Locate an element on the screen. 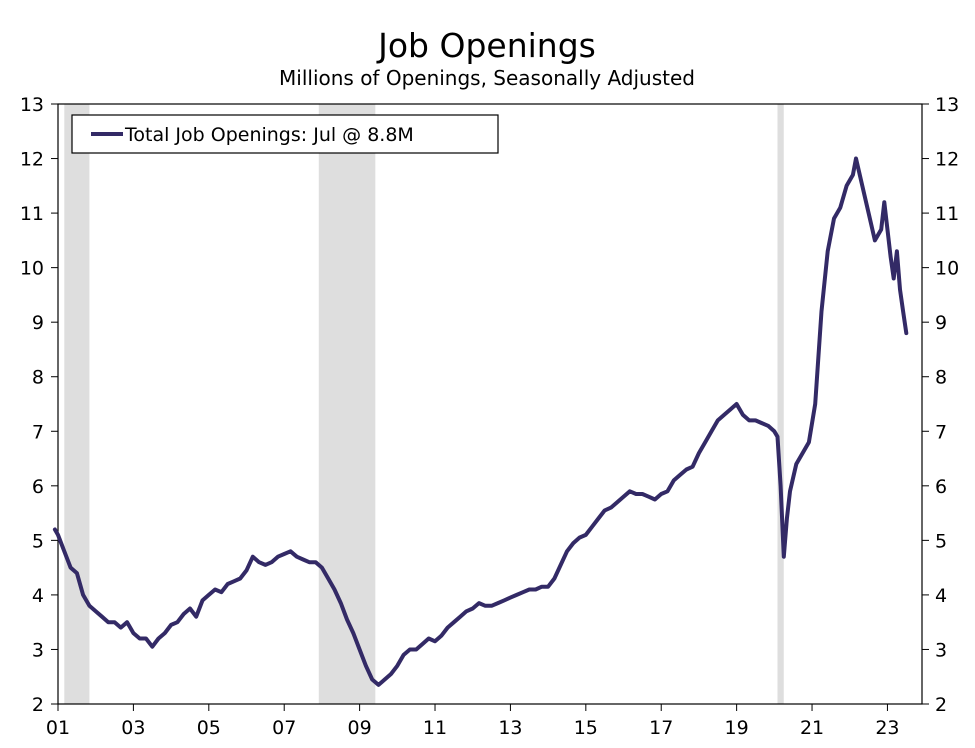 The height and width of the screenshot is (748, 975). x-tick-label: 11 is located at coordinates (435, 728).